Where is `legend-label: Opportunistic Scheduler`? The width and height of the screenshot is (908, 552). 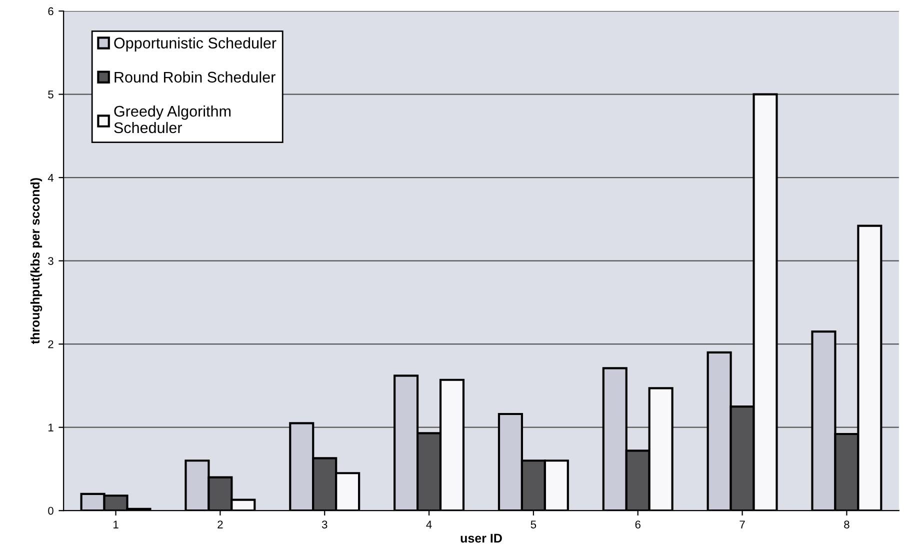 legend-label: Opportunistic Scheduler is located at coordinates (195, 44).